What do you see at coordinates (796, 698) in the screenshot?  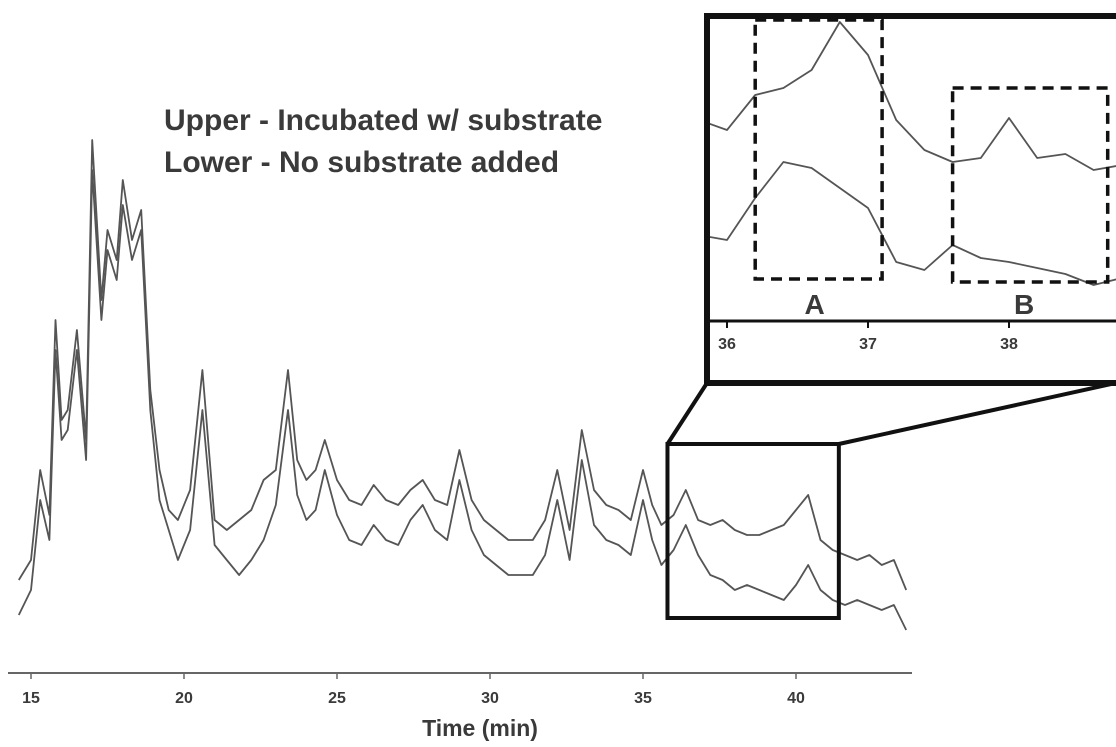 I see `x-tick-label: 40` at bounding box center [796, 698].